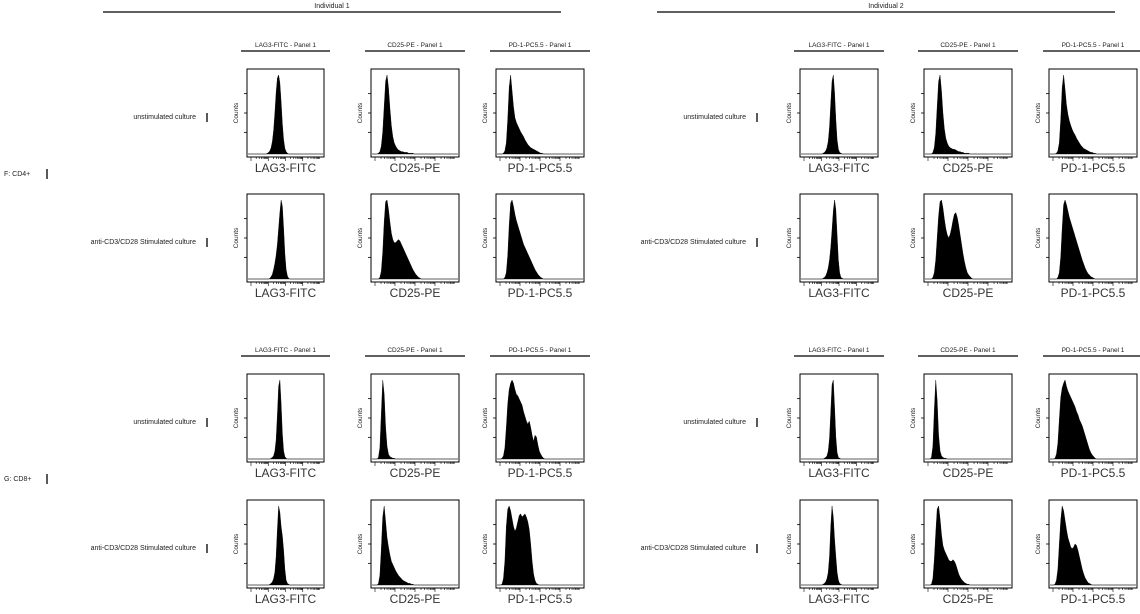  I want to click on individual-header: Individual 2, so click(886, 6).